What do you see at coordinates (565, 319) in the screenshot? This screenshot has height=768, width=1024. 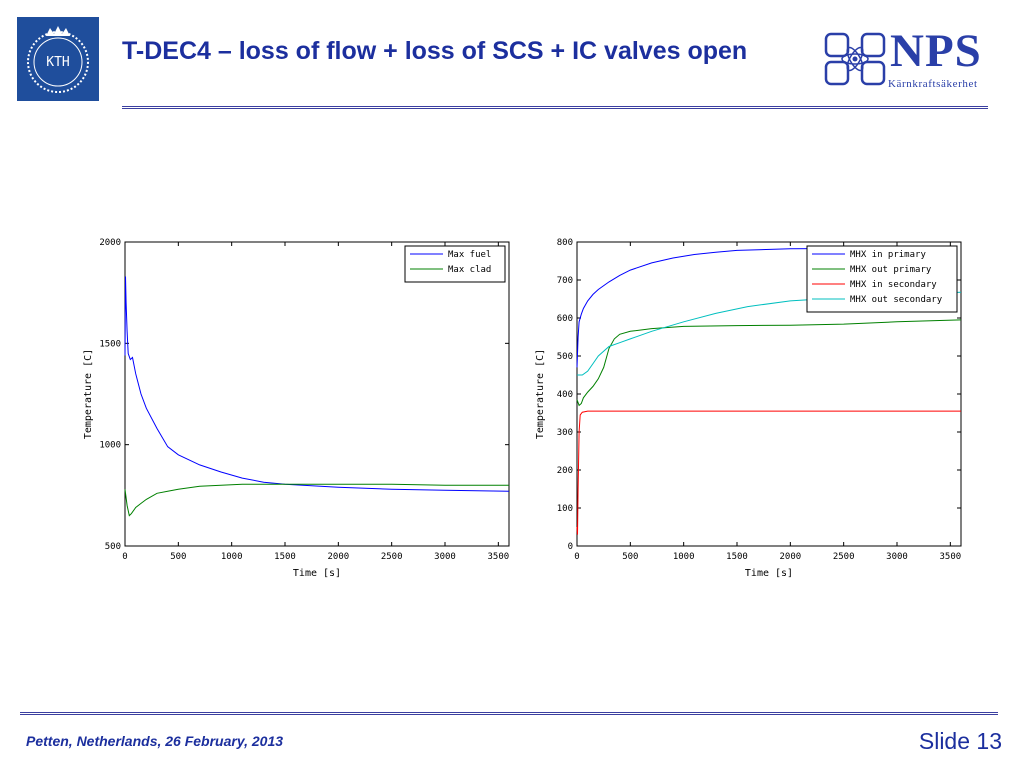 I see `y-tick-label: 600` at bounding box center [565, 319].